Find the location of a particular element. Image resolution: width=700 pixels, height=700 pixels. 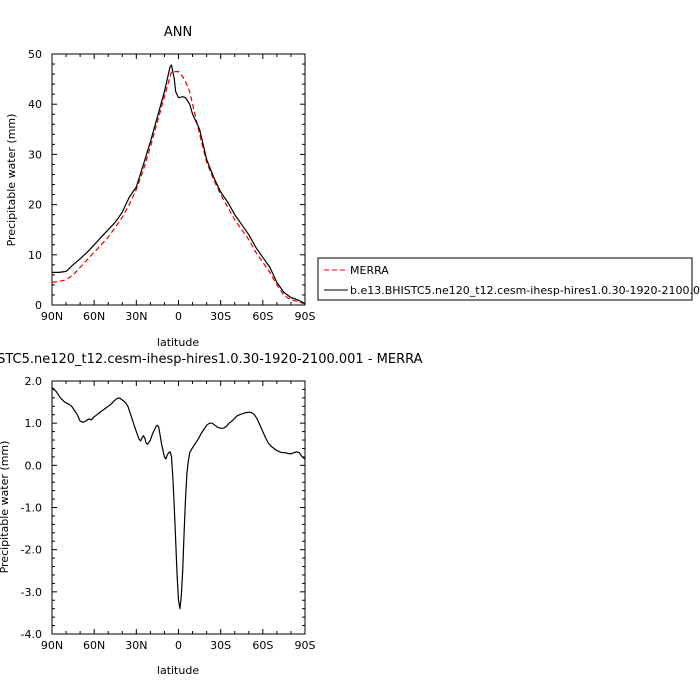

top-plot-frame is located at coordinates (178, 179).